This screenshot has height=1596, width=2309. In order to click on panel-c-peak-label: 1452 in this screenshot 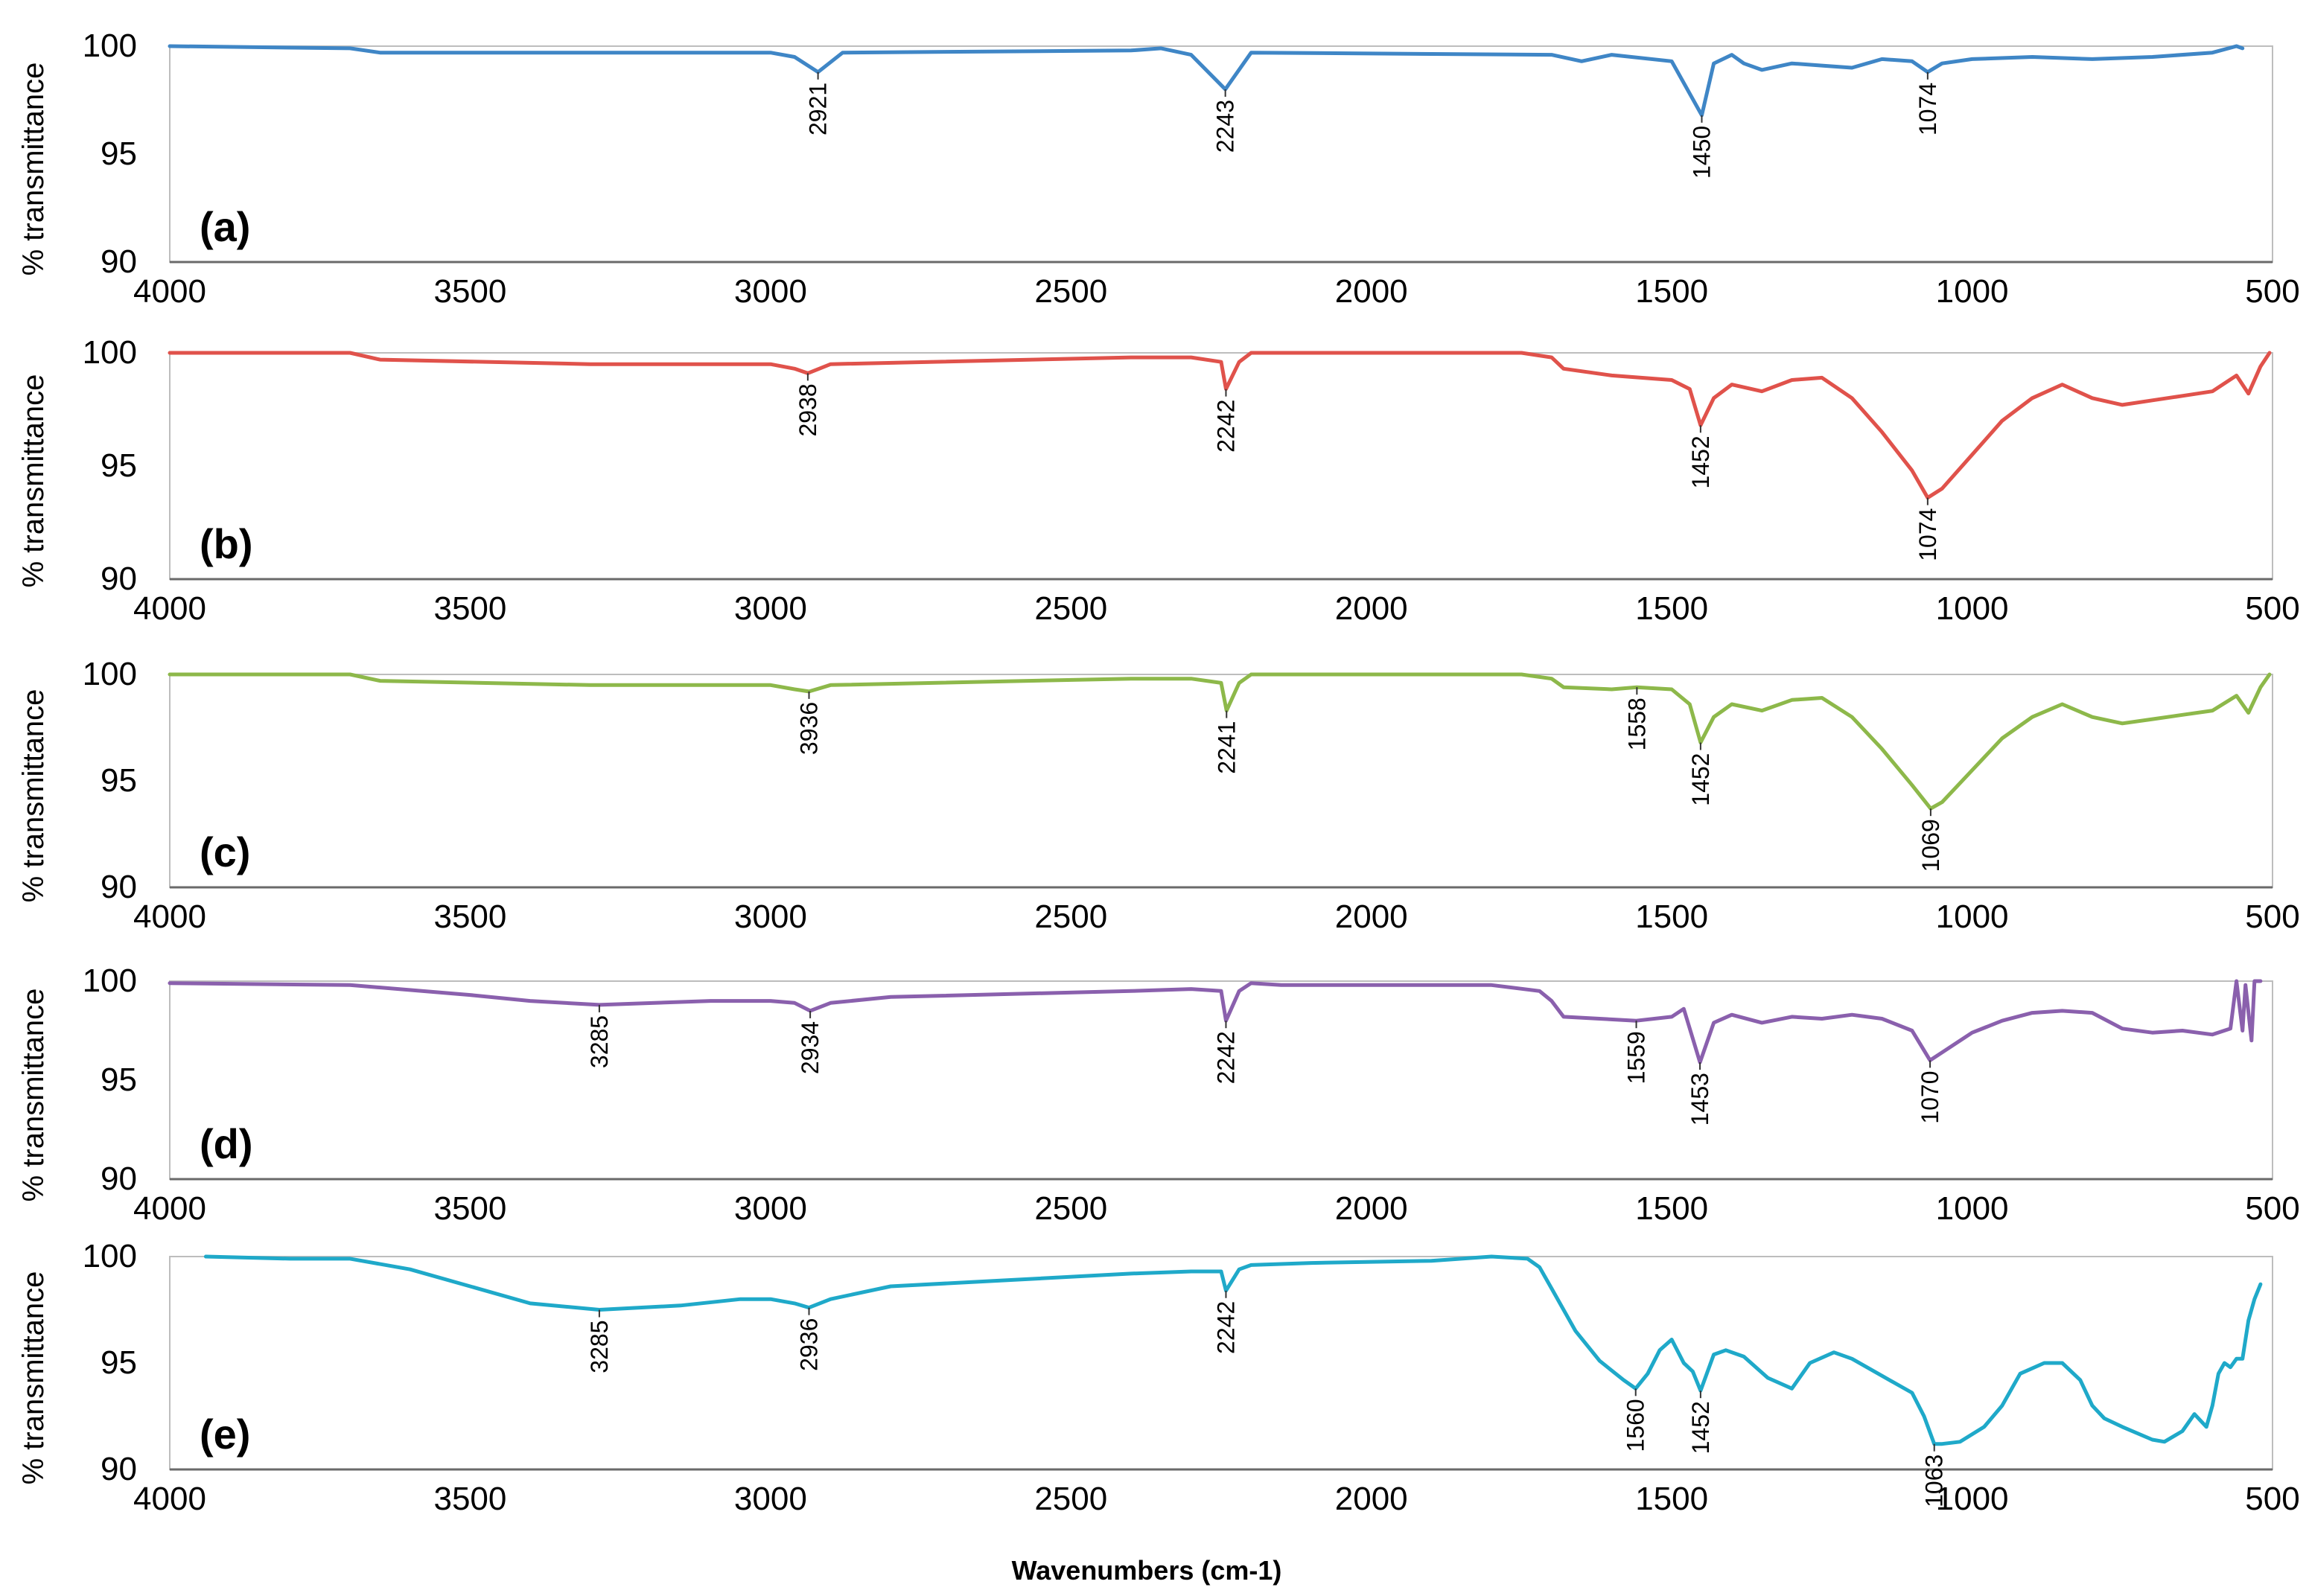, I will do `click(1700, 779)`.